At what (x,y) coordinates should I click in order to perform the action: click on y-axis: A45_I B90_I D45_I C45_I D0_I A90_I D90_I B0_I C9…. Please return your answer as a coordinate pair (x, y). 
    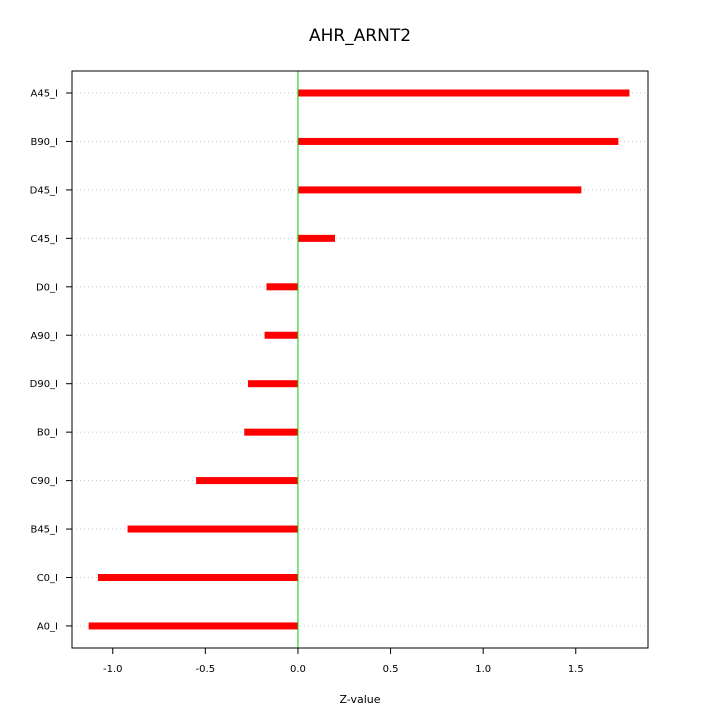
    Looking at the image, I should click on (51, 360).